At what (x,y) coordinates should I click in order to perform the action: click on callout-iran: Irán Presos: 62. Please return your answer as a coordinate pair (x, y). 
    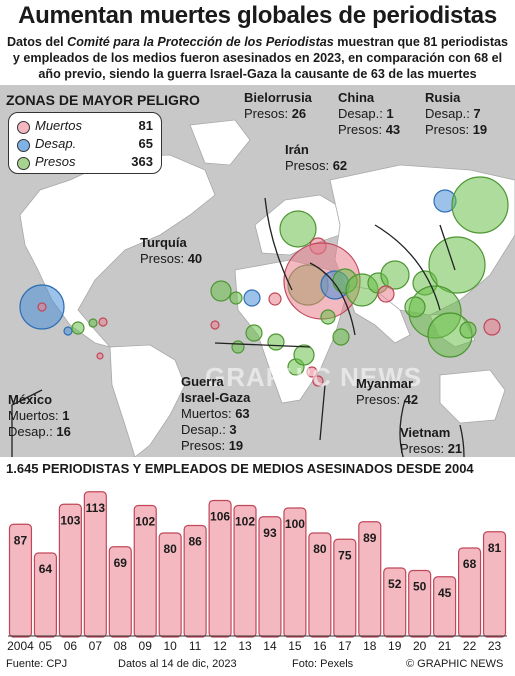
    Looking at the image, I should click on (316, 157).